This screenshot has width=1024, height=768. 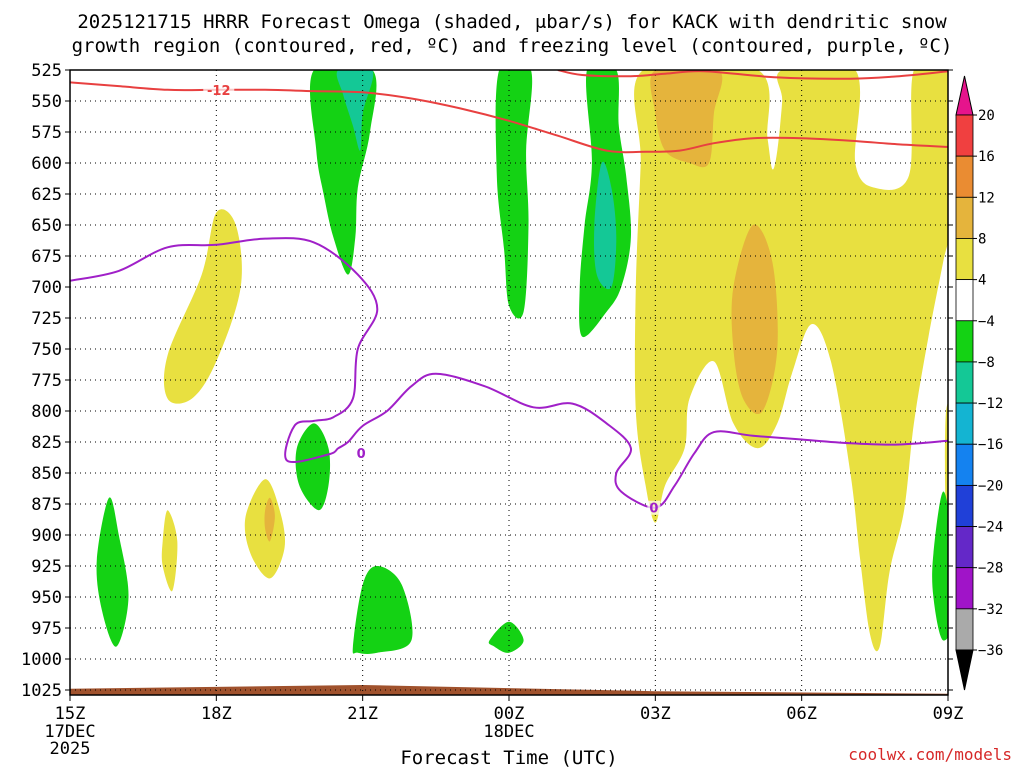 What do you see at coordinates (964, 670) in the screenshot?
I see `colorbar-bottom-arrow` at bounding box center [964, 670].